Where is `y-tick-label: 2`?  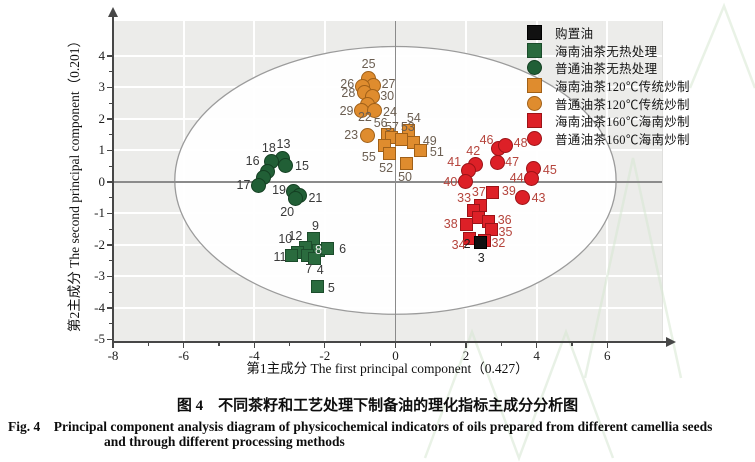
y-tick-label: 2 is located at coordinates (102, 118).